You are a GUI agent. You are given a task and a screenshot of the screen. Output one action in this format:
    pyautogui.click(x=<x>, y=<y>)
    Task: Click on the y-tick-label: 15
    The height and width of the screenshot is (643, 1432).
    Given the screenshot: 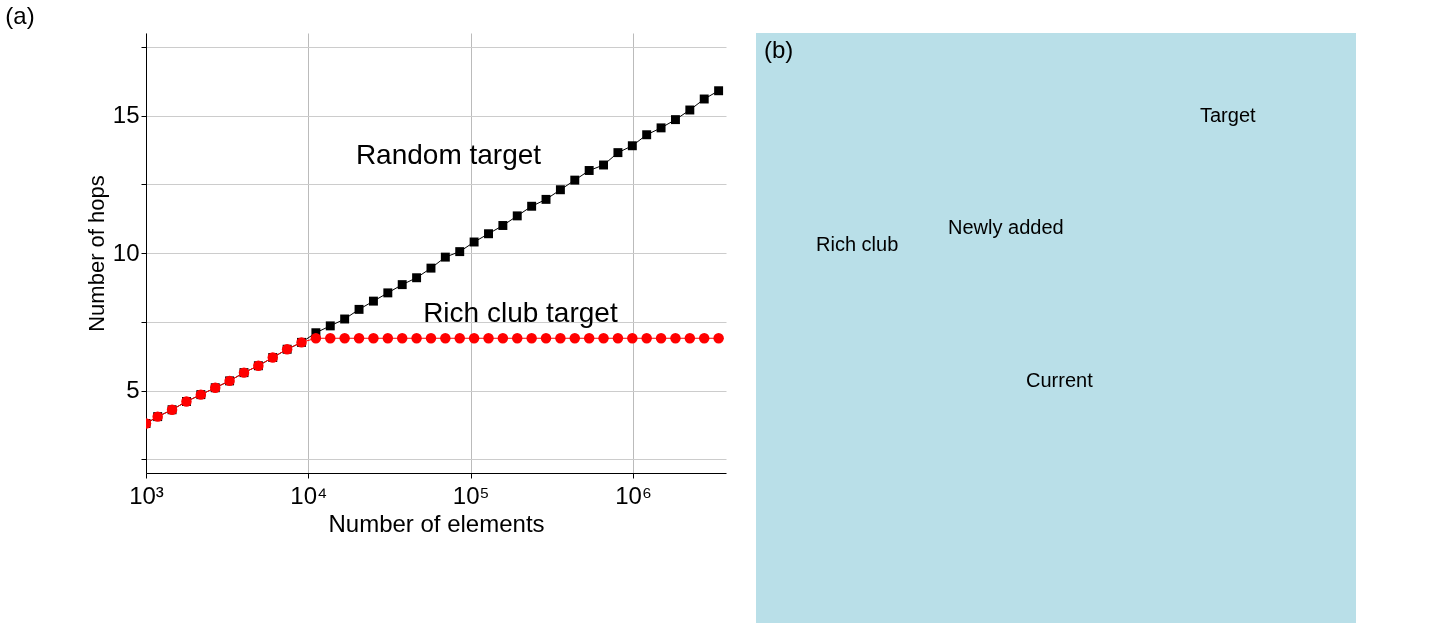 What is the action you would take?
    pyautogui.click(x=126, y=114)
    